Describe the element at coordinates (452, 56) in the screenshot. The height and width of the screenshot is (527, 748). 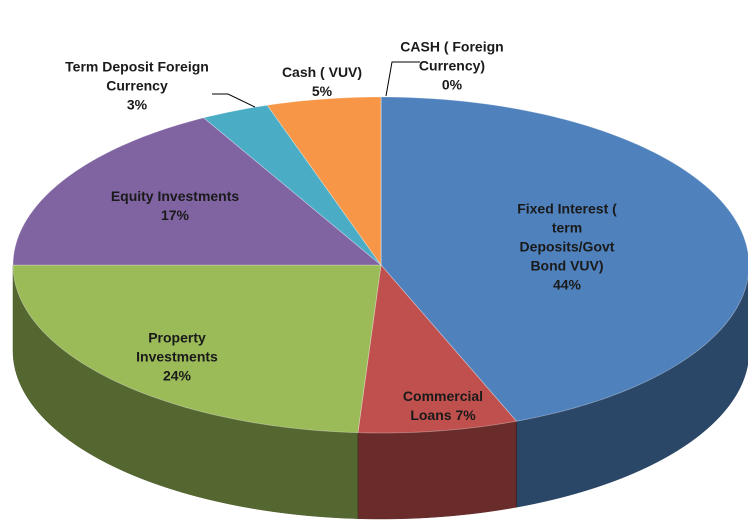
I see `category-label: CASH ( Foreign Currency)` at that location.